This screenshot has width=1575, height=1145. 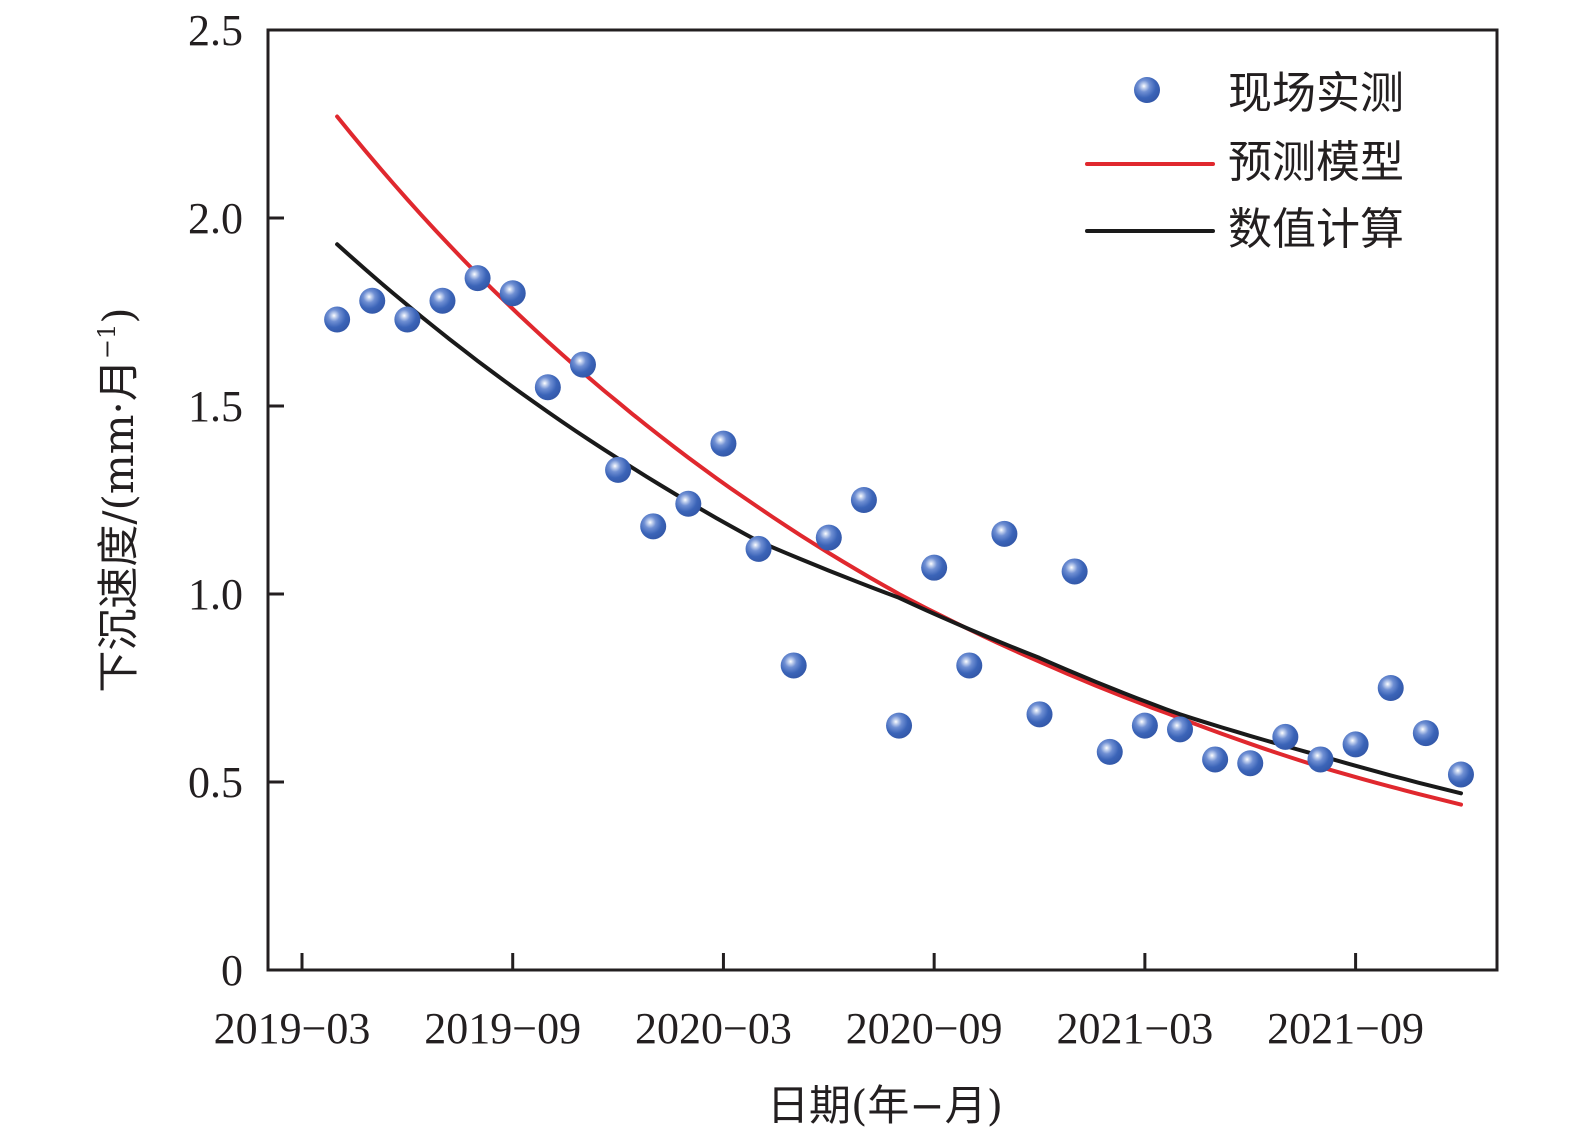 I want to click on y-tick-label: 0, so click(x=232, y=970).